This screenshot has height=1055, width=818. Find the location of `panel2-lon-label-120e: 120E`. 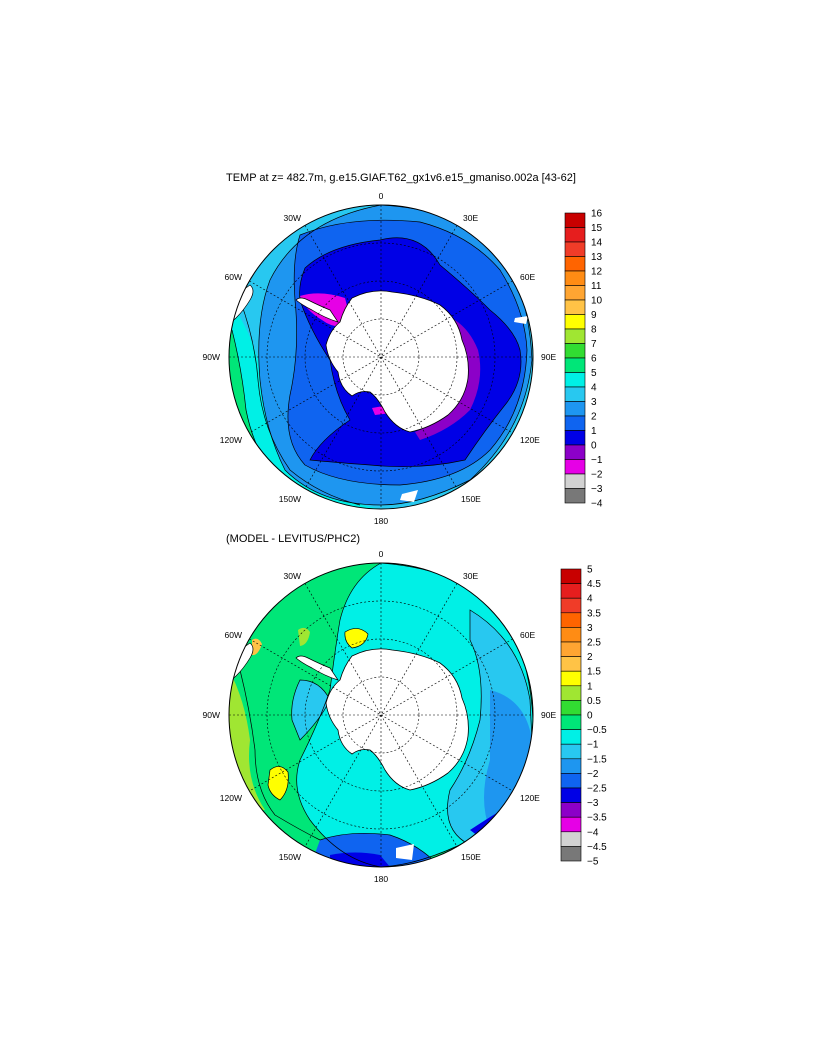

panel2-lon-label-120e: 120E is located at coordinates (530, 798).